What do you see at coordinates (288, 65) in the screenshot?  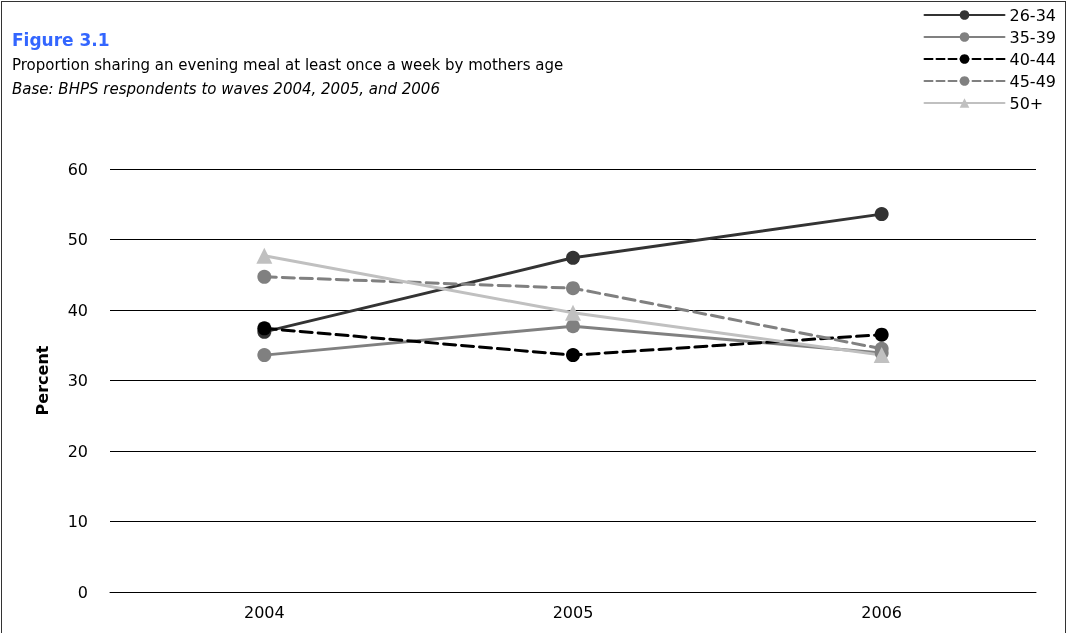 I see `chart-subtitle: Proportion sharing an evening meal at least once a week by mothers age` at bounding box center [288, 65].